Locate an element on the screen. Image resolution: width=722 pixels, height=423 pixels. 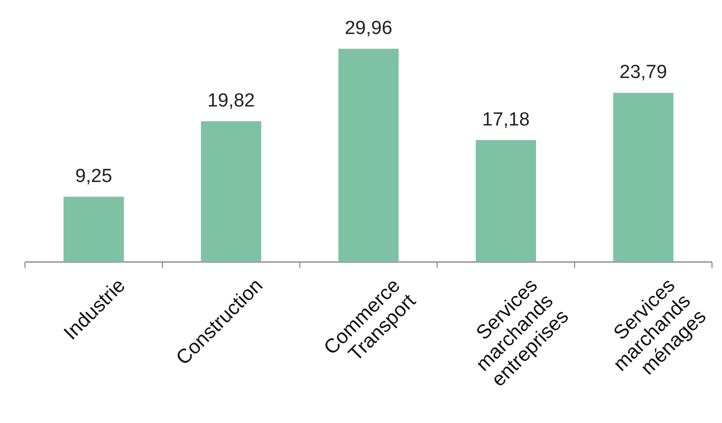
data-label: 17,18 is located at coordinates (506, 119).